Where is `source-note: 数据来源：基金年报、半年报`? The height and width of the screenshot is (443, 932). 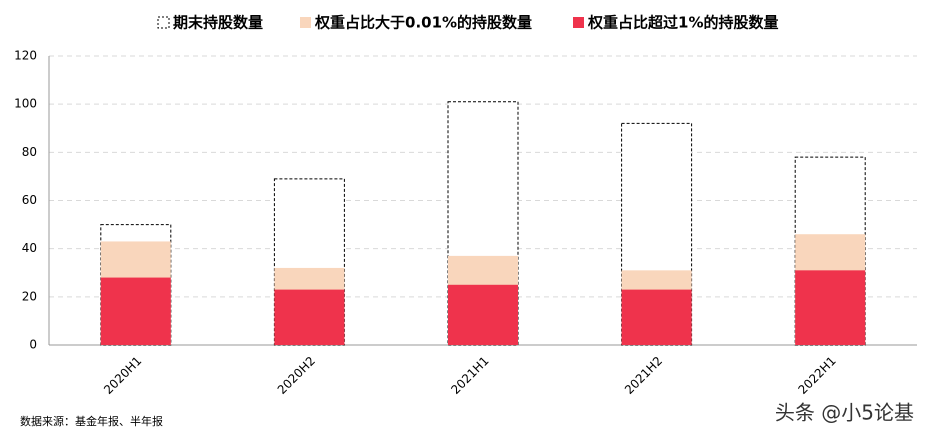 source-note: 数据来源：基金年报、半年报 is located at coordinates (91, 421).